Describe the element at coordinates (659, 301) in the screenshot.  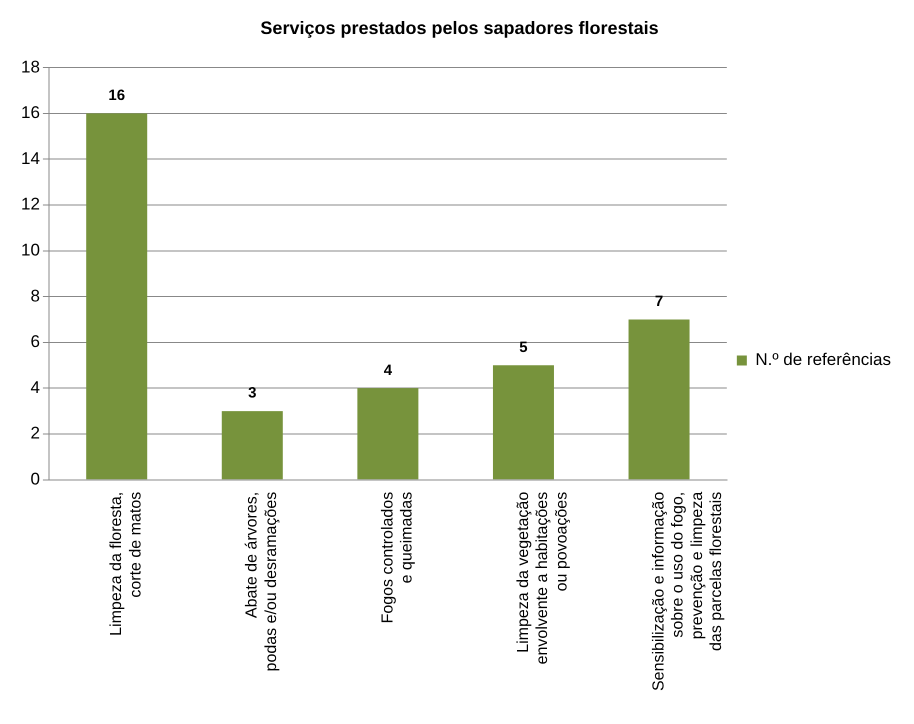
I see `data-label: 7` at that location.